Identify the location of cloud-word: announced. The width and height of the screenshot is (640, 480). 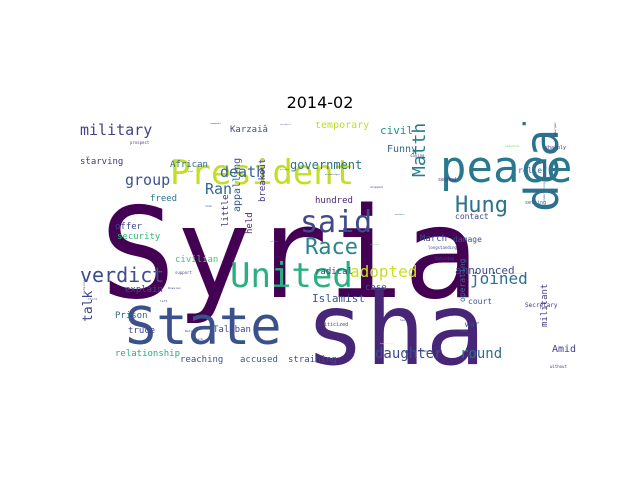
(485, 270).